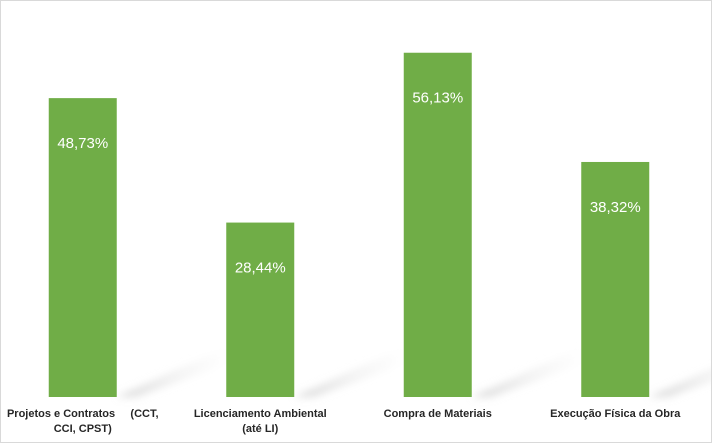 The width and height of the screenshot is (712, 443). Describe the element at coordinates (82, 143) in the screenshot. I see `bar-value-label: 48,73%` at that location.